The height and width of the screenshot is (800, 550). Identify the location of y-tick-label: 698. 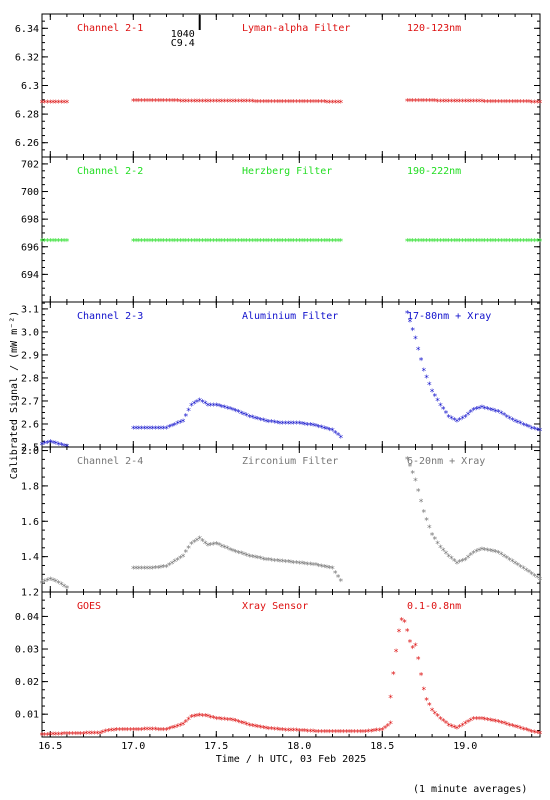
(30, 220).